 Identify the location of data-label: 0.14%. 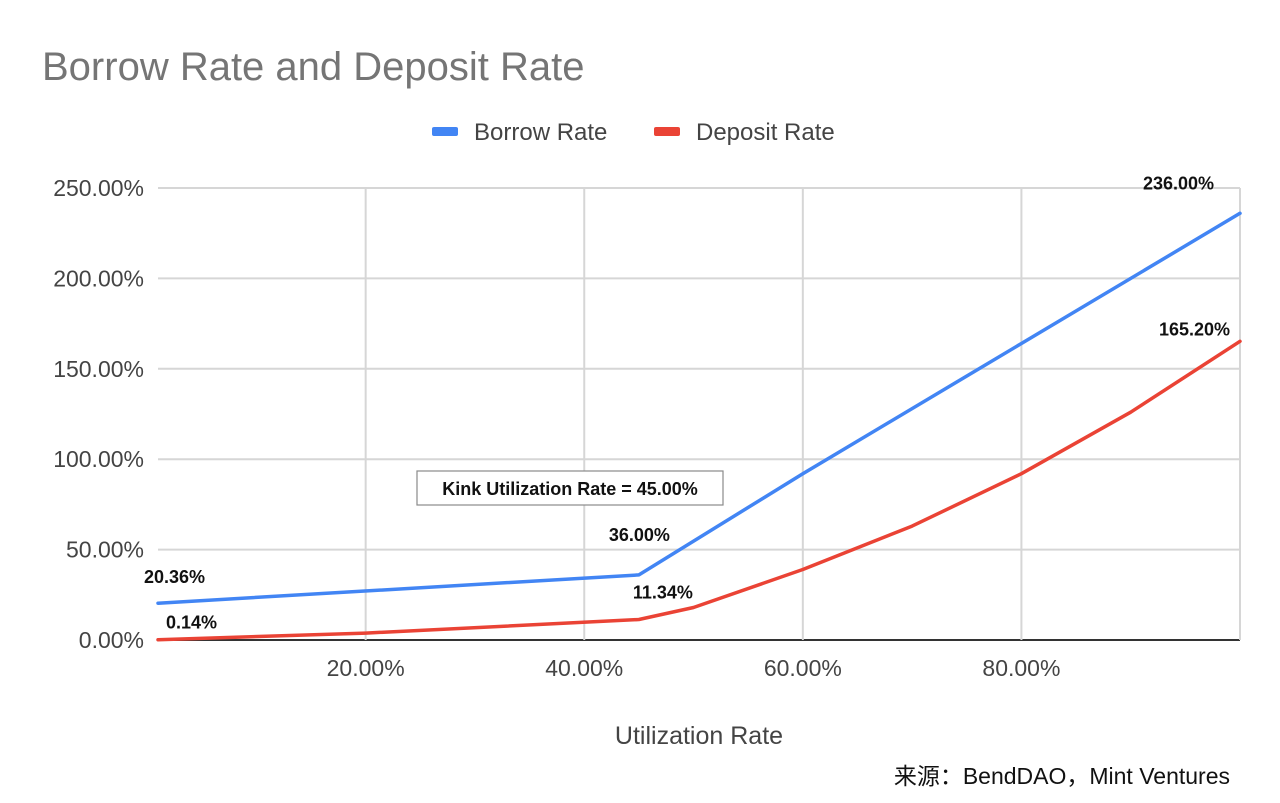
(191, 623).